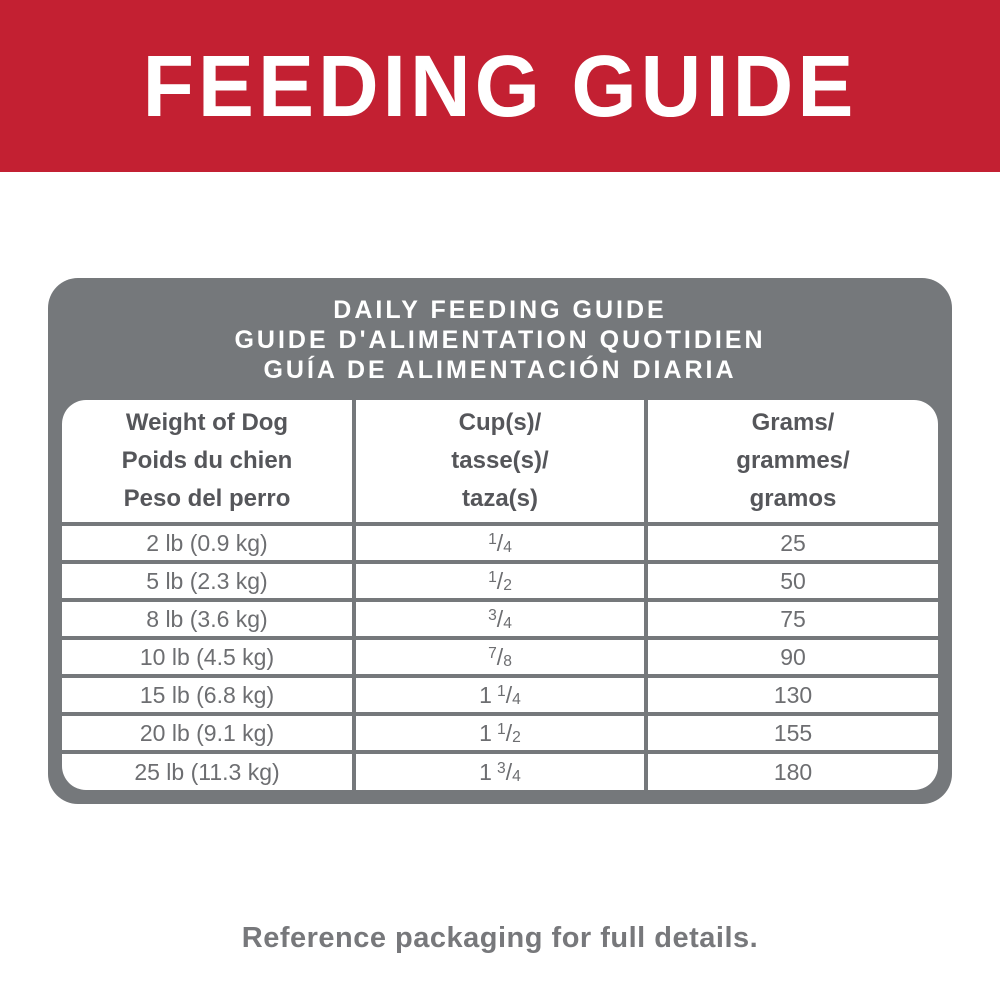 Image resolution: width=1000 pixels, height=1000 pixels. I want to click on cups-cell: 7/8, so click(500, 657).